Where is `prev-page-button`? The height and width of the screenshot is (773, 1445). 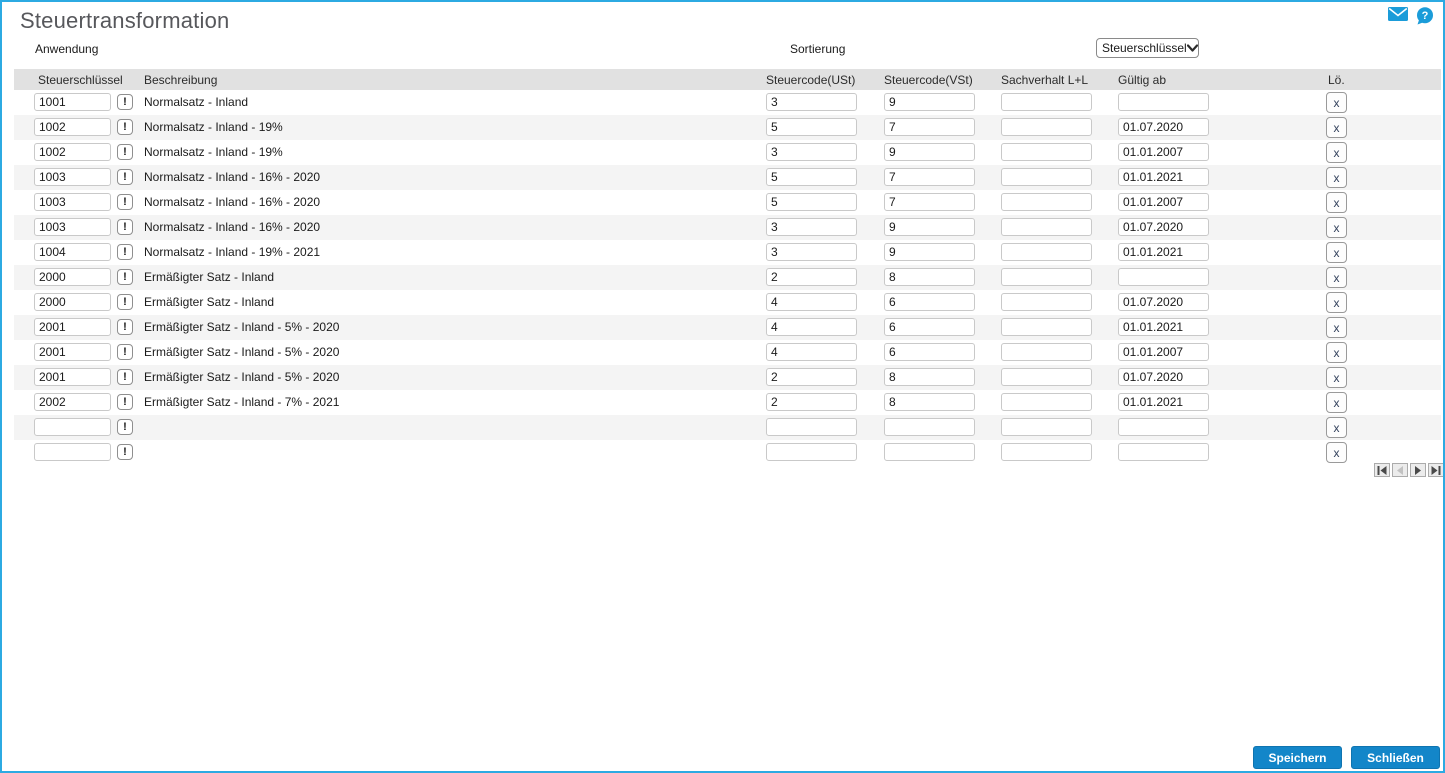
prev-page-button is located at coordinates (1400, 470).